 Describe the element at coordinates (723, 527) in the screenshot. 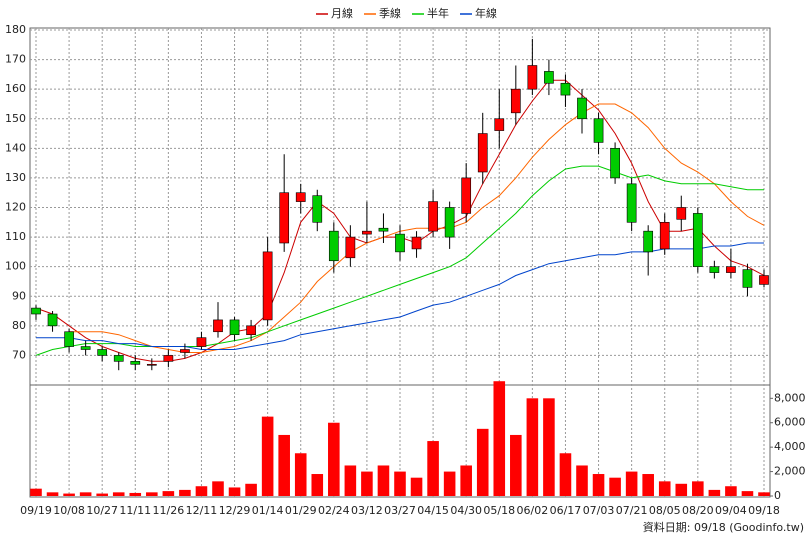

I see `footer: 資料日期: 09/18 (Goodinfo.tw)` at that location.